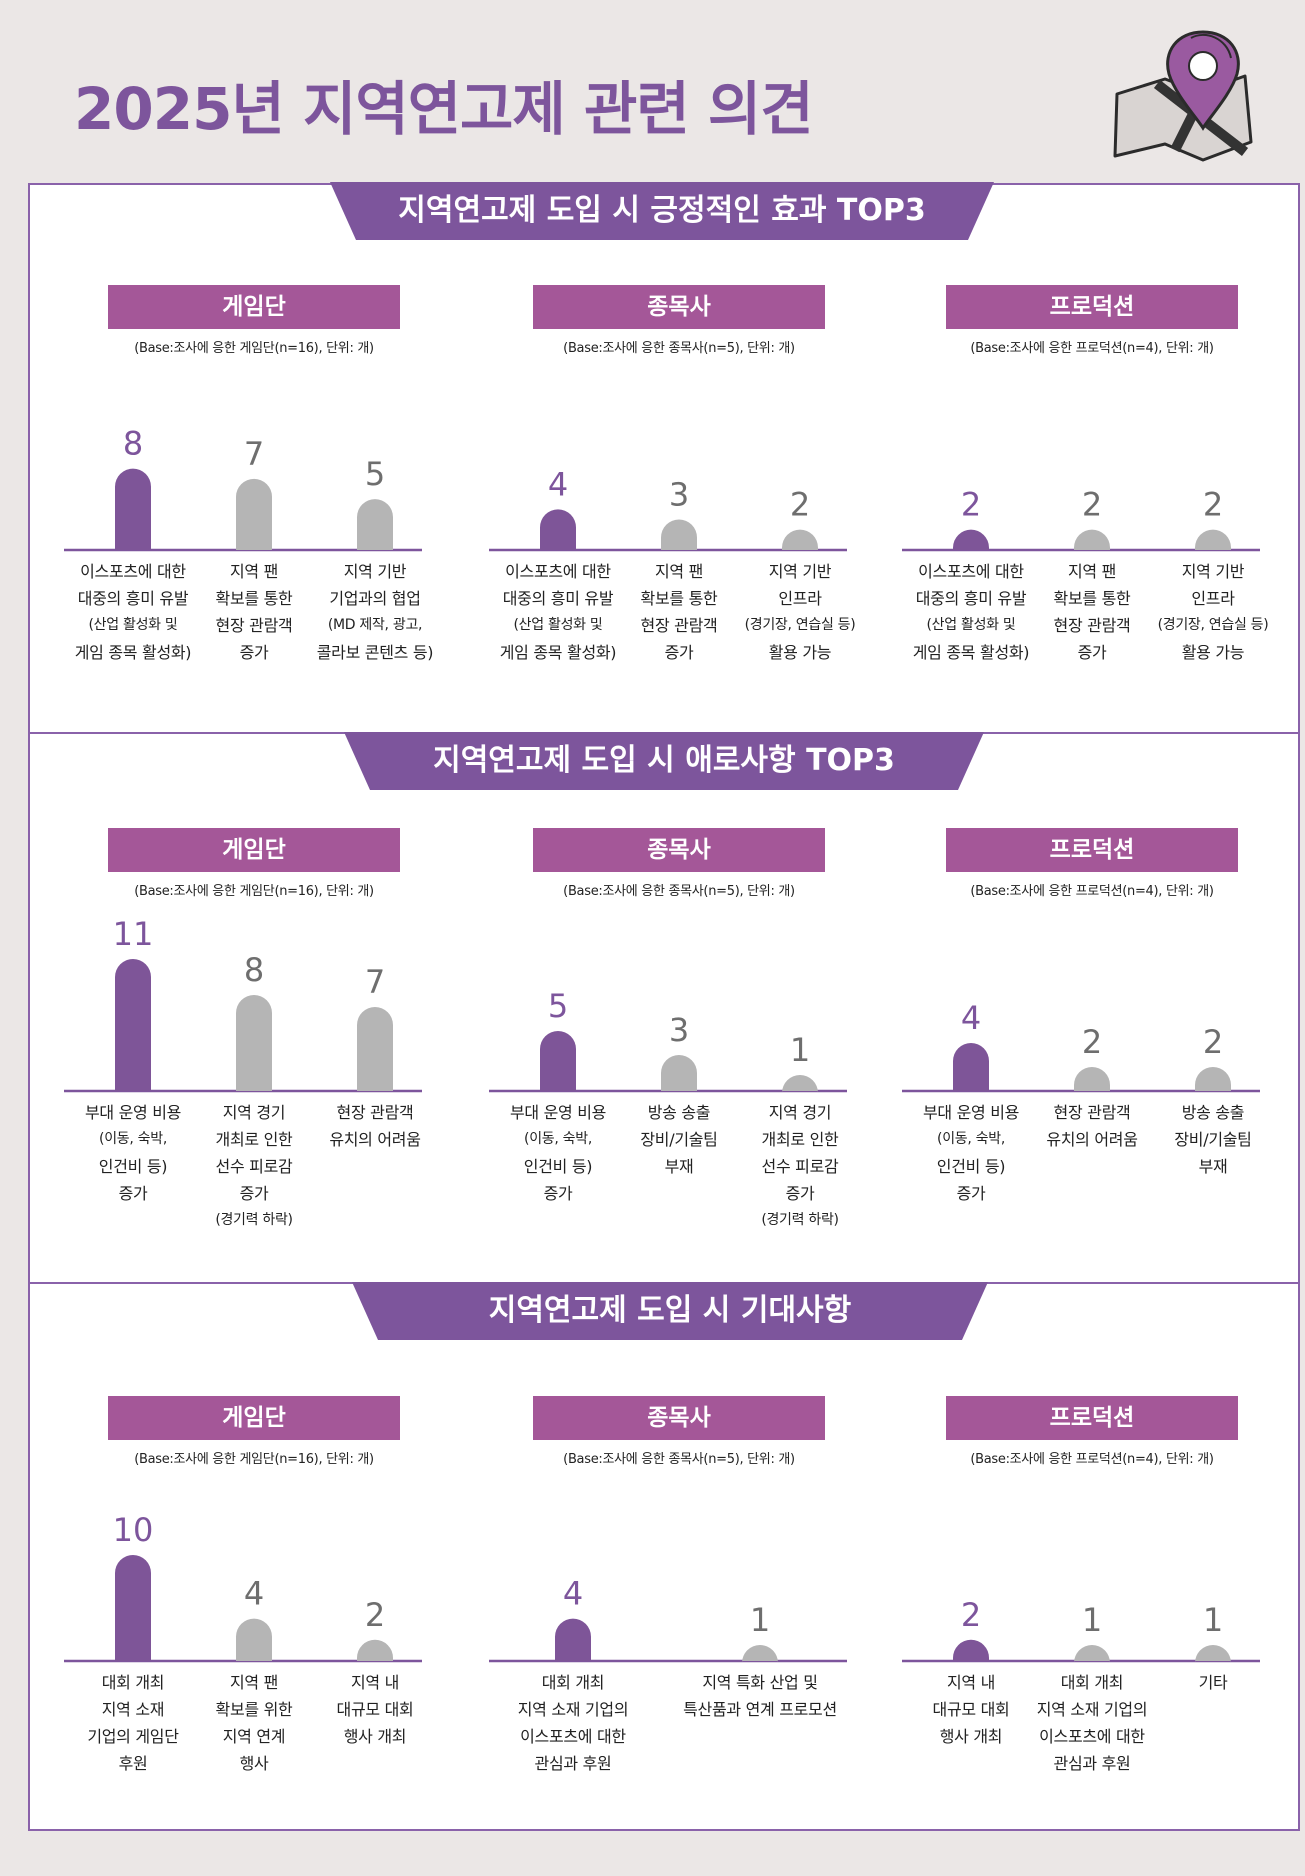 Image resolution: width=1305 pixels, height=1876 pixels. Describe the element at coordinates (254, 1763) in the screenshot. I see `category-line: 행사` at that location.